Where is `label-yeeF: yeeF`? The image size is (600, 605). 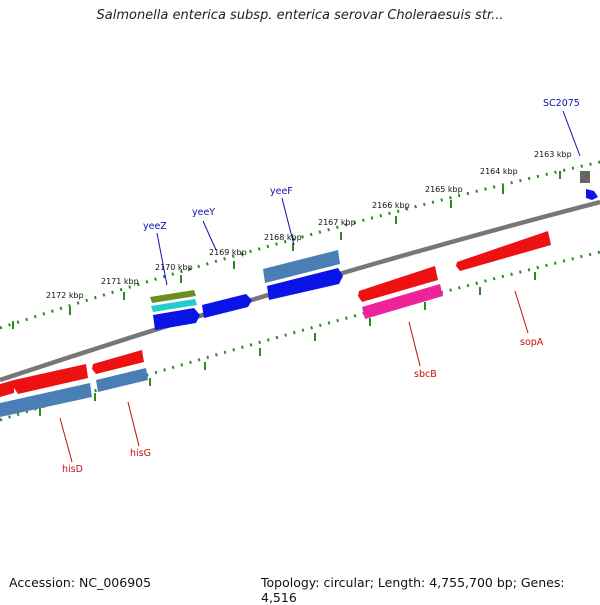 label-yeeF: yeeF is located at coordinates (281, 191).